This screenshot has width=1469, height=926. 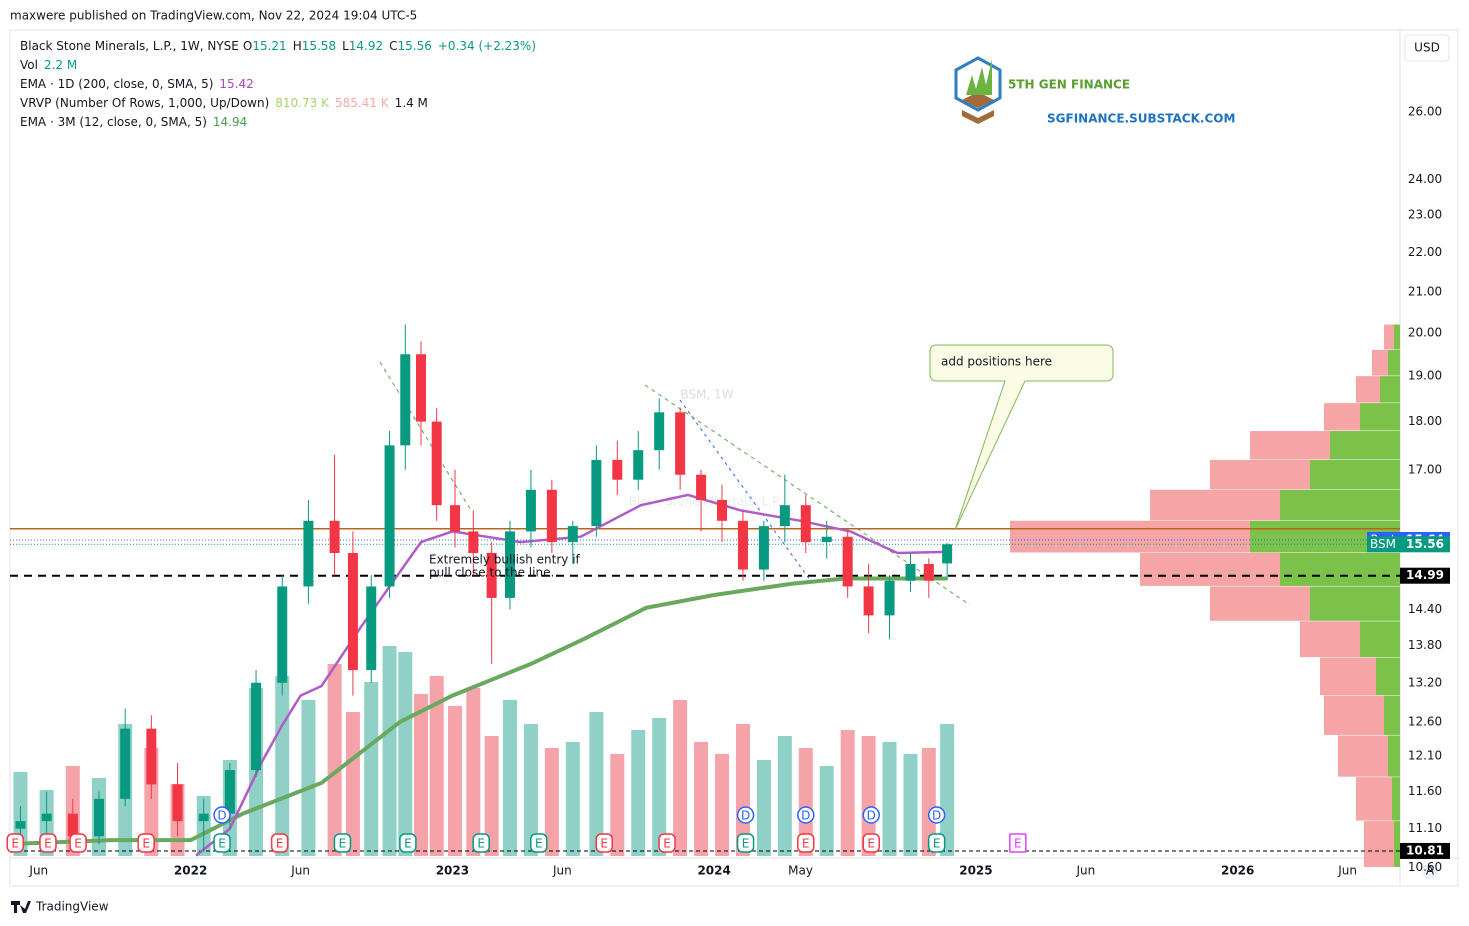 I want to click on ohlc-value: 15.58, so click(x=319, y=46).